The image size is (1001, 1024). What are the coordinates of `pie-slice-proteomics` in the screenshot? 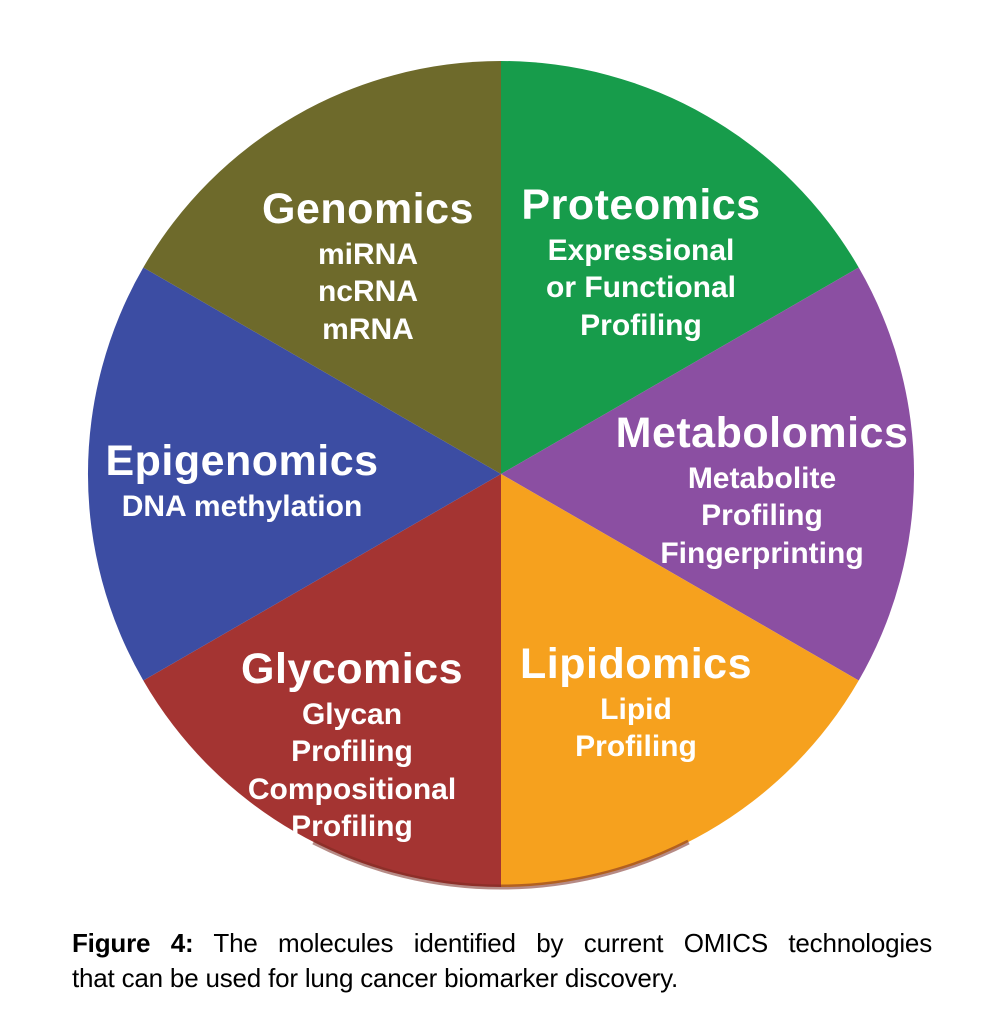 It's located at (680, 267).